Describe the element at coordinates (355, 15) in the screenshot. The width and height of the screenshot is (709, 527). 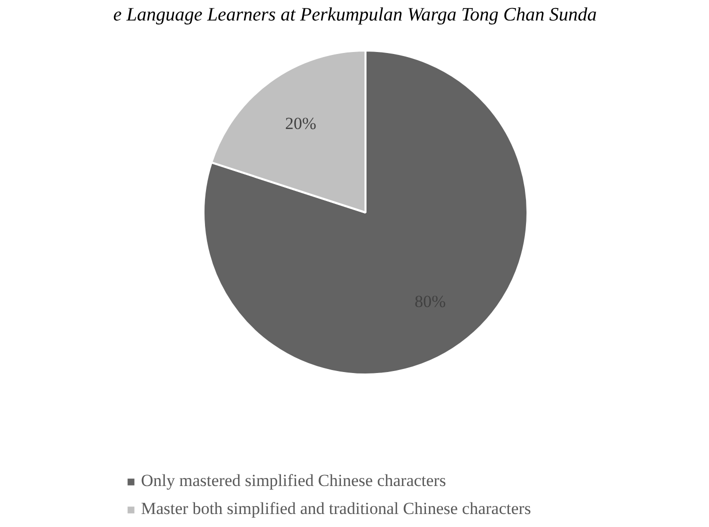
I see `chart-title: e Language Learners at Perkumpulan Warga Tong Chan Sunda` at that location.